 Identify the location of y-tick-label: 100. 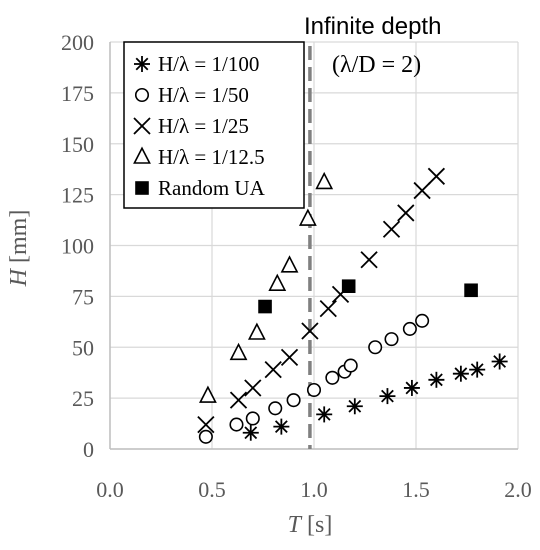
(77, 246).